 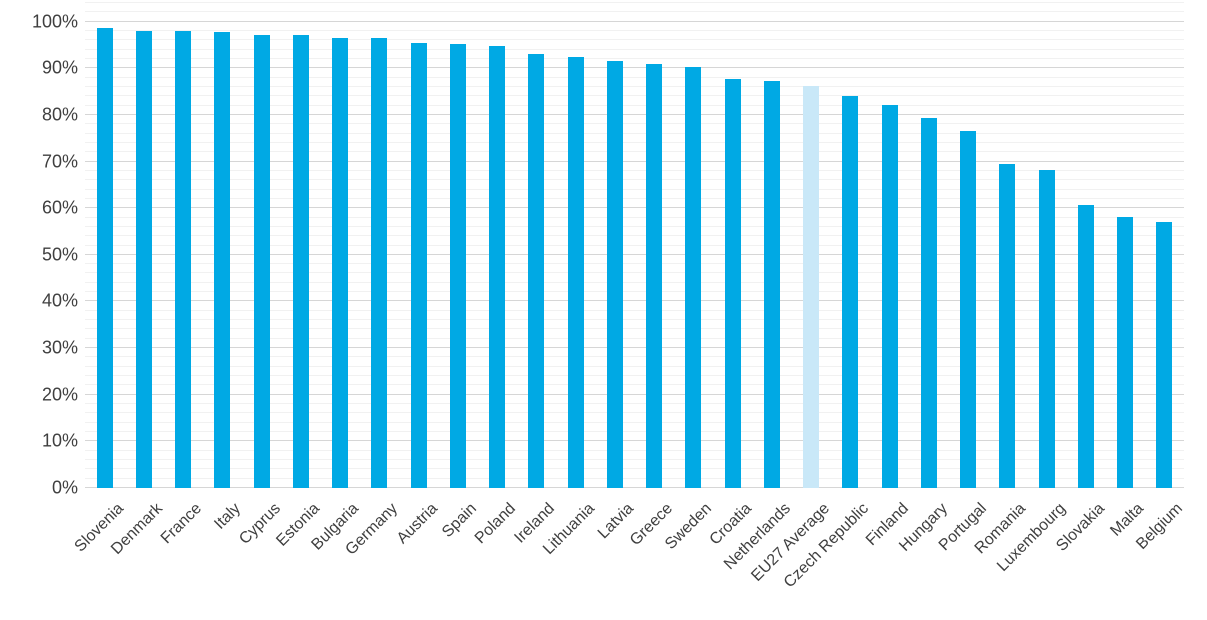 What do you see at coordinates (228, 516) in the screenshot?
I see `x-tick-label-italy: Italy` at bounding box center [228, 516].